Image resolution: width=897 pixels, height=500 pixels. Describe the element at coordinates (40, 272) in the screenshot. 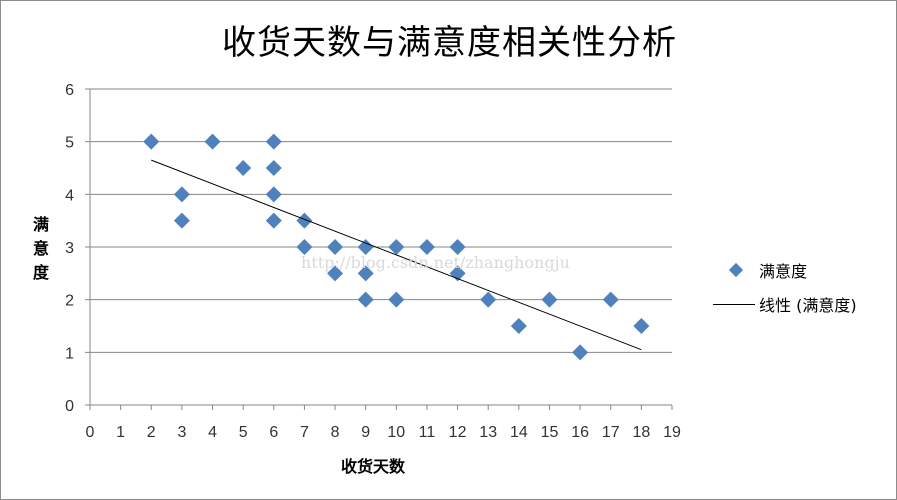

I see `y-label-char: 度` at that location.